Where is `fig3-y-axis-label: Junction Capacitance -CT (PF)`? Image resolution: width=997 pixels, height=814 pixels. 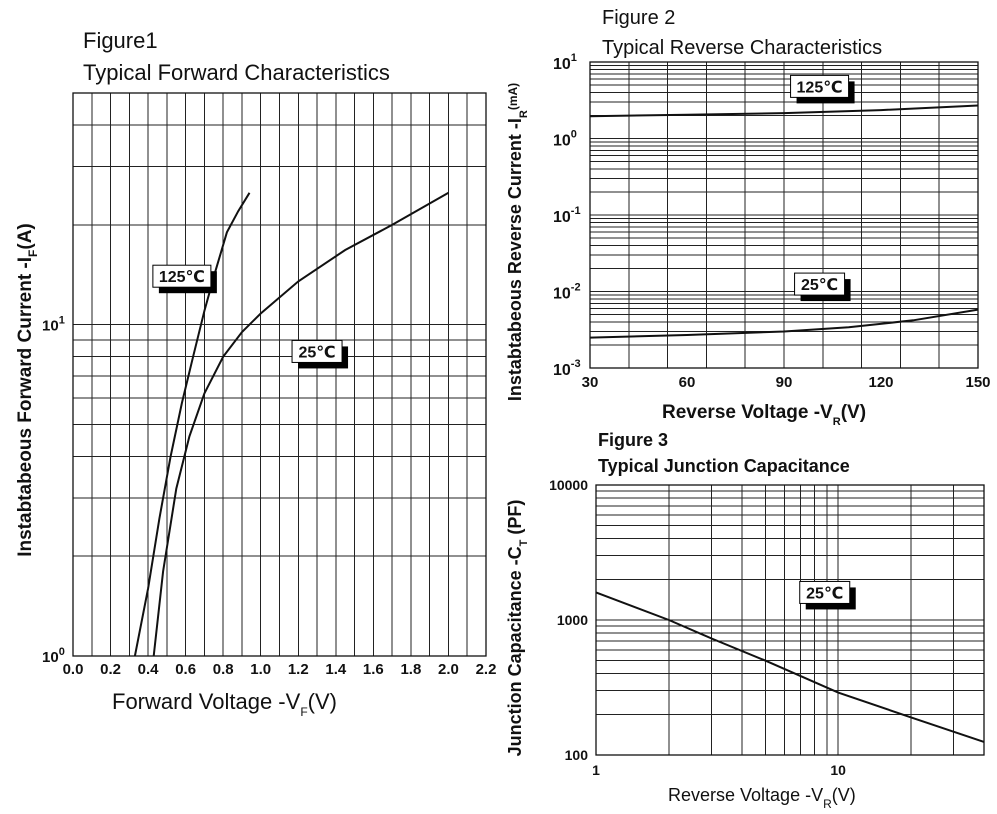
fig3-y-axis-label: Junction Capacitance -CT (PF) is located at coordinates (517, 628).